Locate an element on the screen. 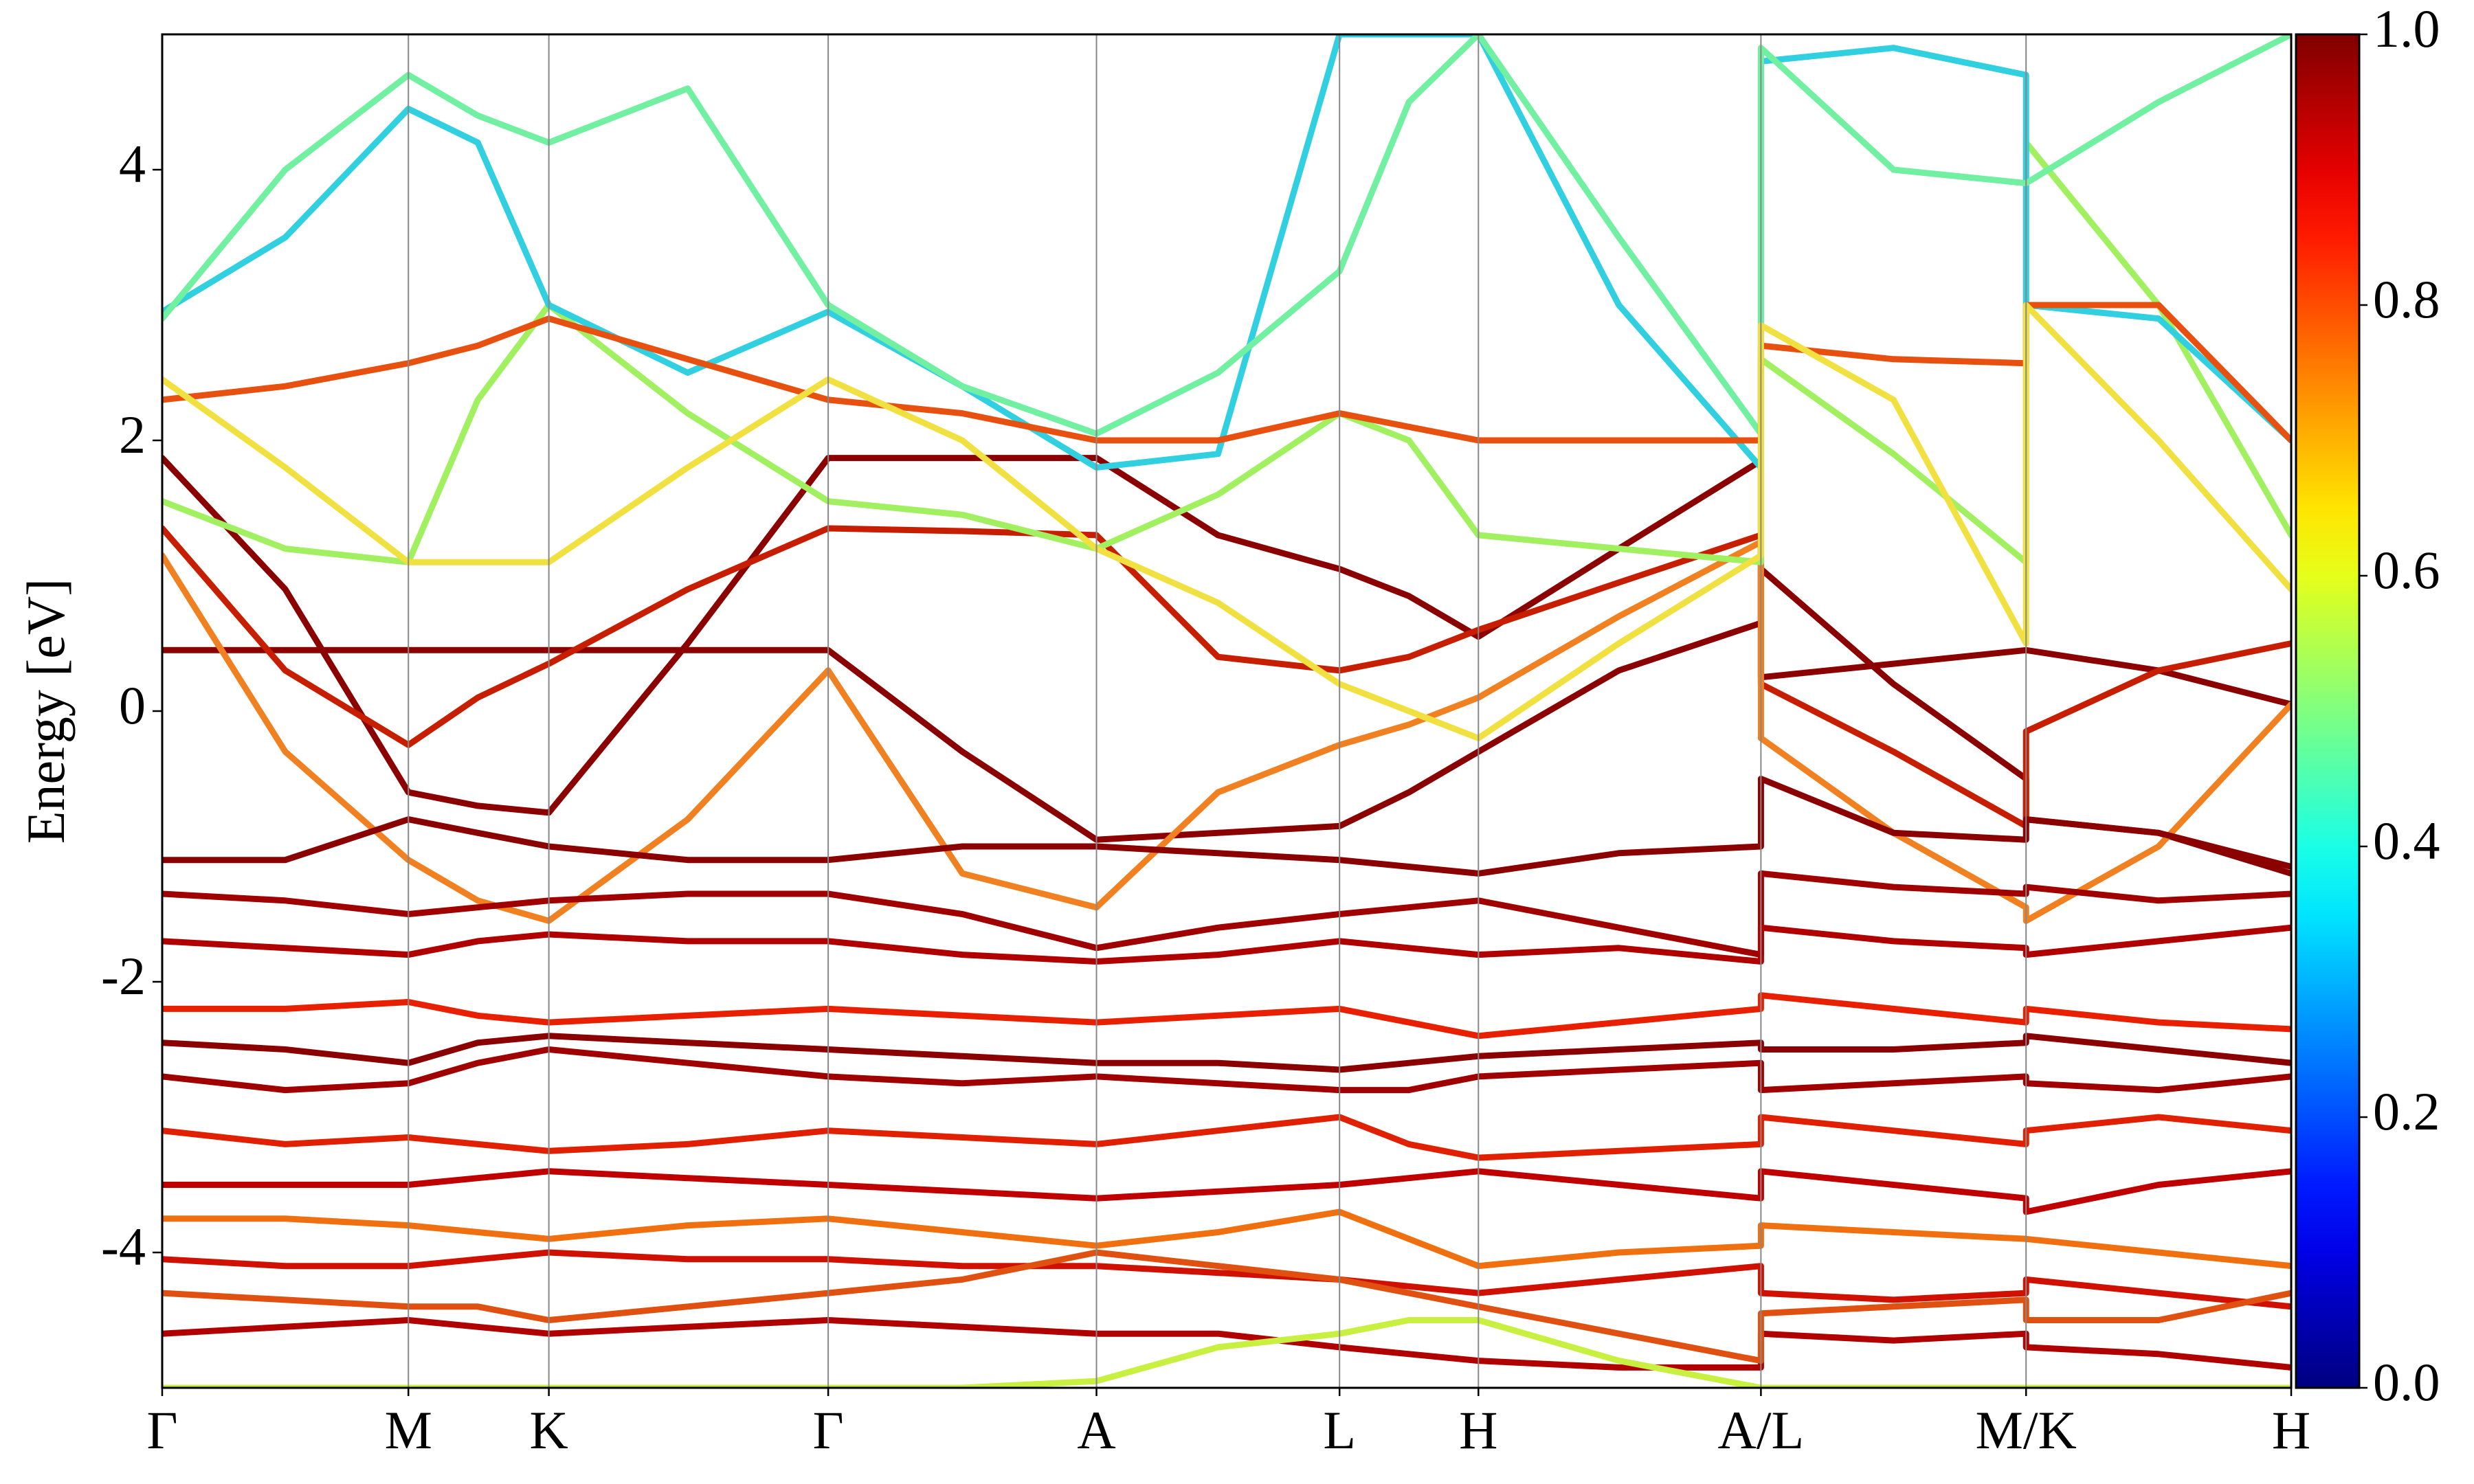 Image resolution: width=2474 pixels, height=1484 pixels. colorbar-tick-label: 1.0 is located at coordinates (2406, 29).